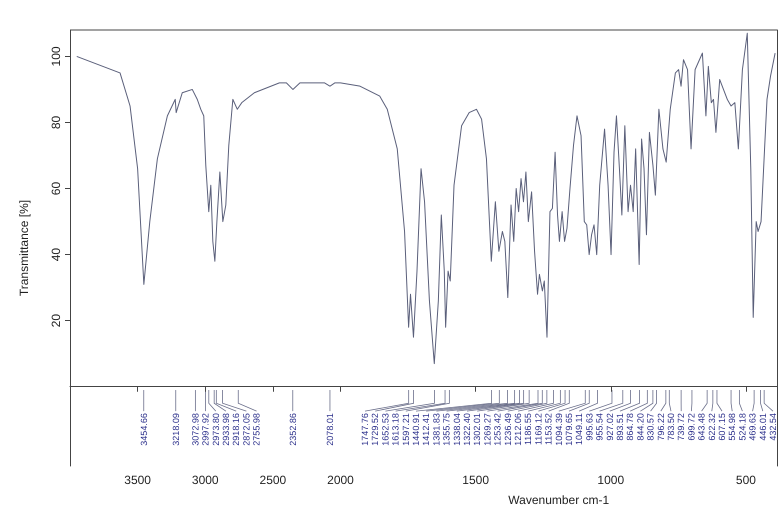  What do you see at coordinates (273, 480) in the screenshot?
I see `x-tick-label: 2500` at bounding box center [273, 480].